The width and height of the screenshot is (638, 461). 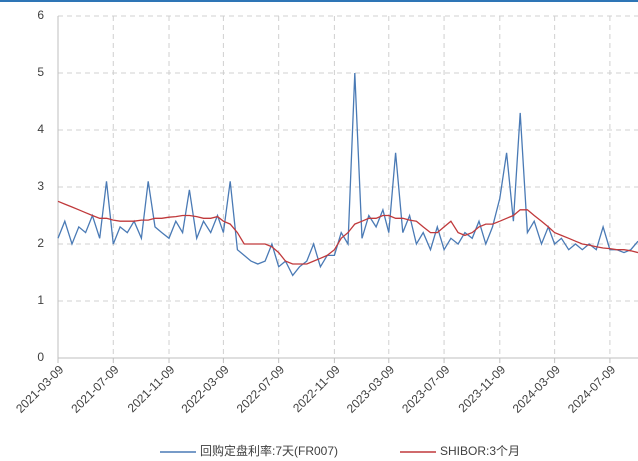 What do you see at coordinates (371, 389) in the screenshot?
I see `x-tick-label: 2023-03-09` at bounding box center [371, 389].